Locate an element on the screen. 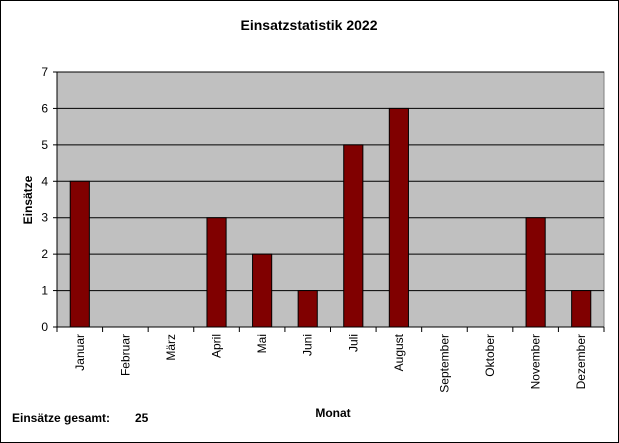 This screenshot has height=443, width=619. y-tick-label: 2 is located at coordinates (44, 254).